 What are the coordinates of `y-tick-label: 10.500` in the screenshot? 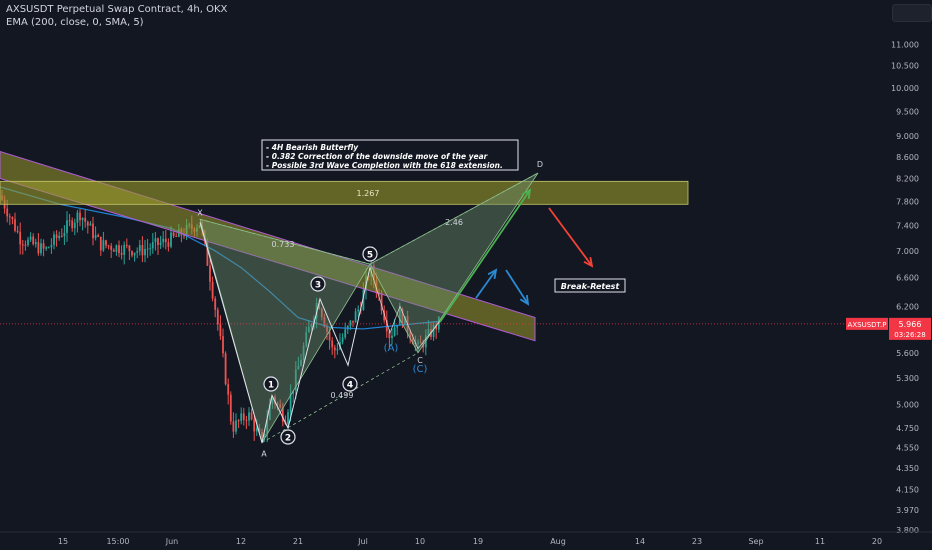 It's located at (905, 66).